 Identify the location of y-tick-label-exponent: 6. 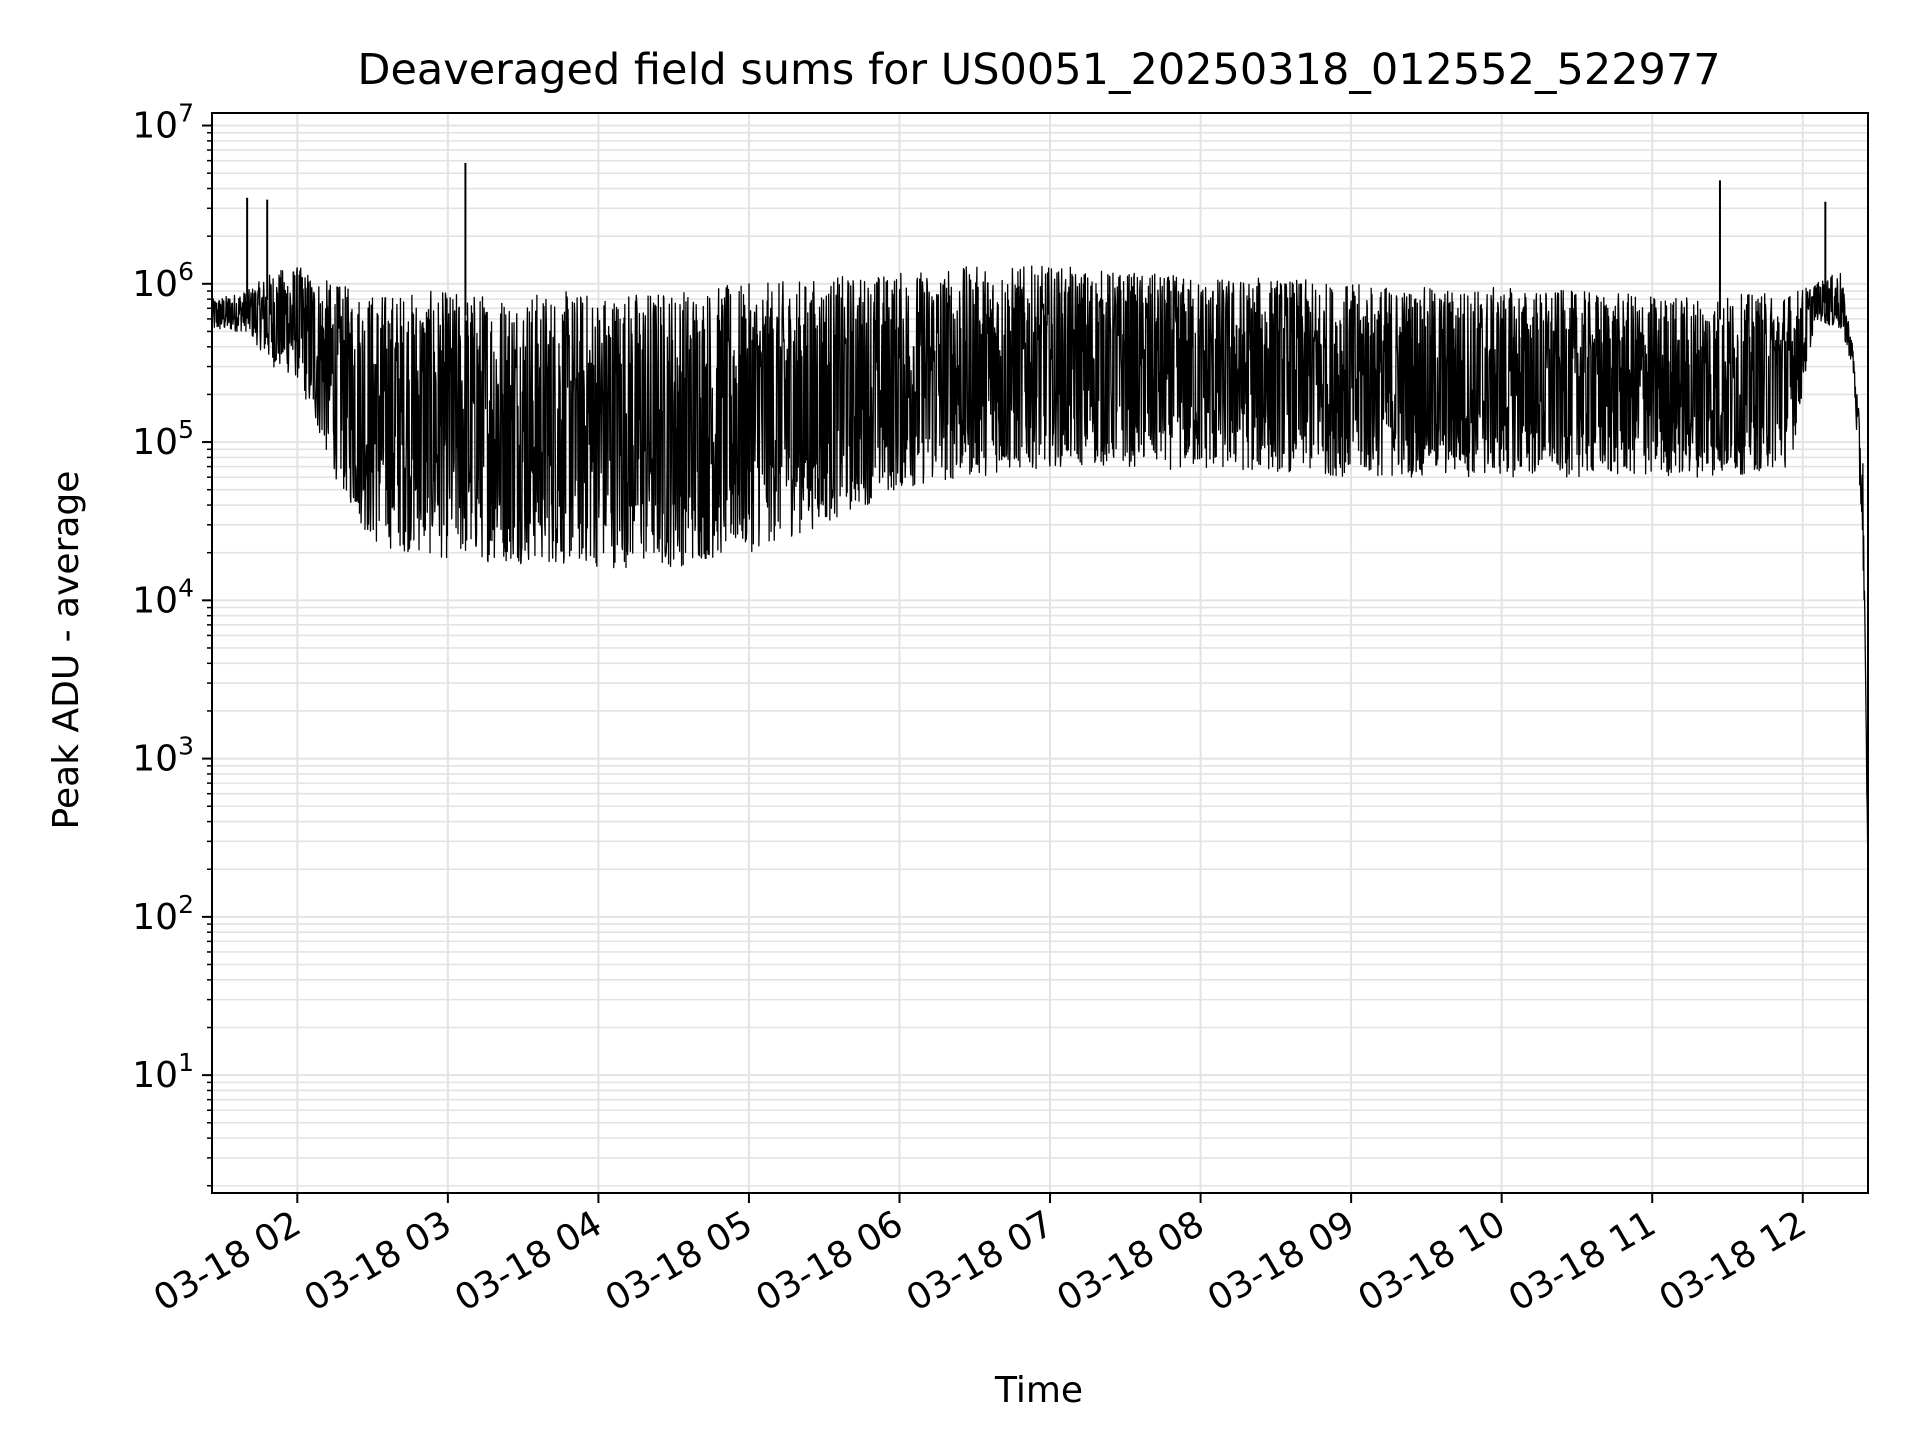
(186, 271).